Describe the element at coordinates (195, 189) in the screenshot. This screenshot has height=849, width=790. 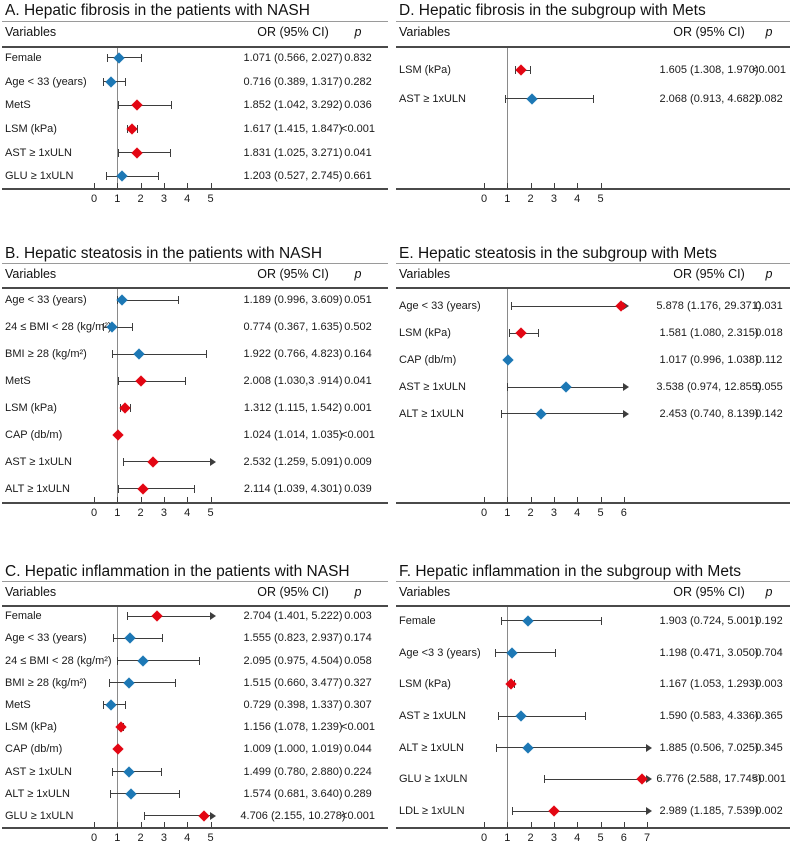
I see `axis-line` at that location.